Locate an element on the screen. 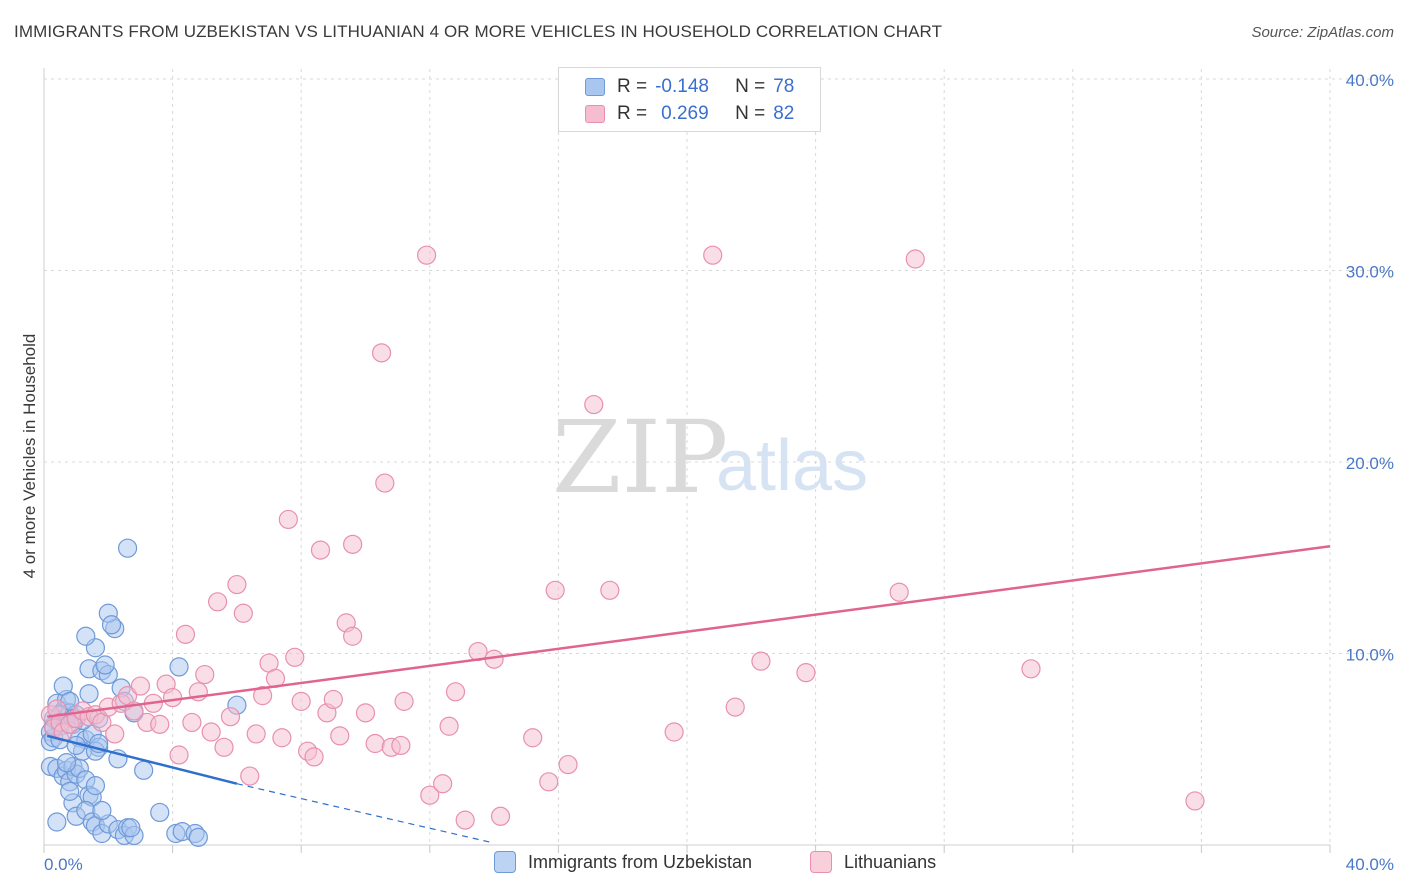 The height and width of the screenshot is (892, 1406). y-tick-label: 10.0% is located at coordinates (1370, 655).